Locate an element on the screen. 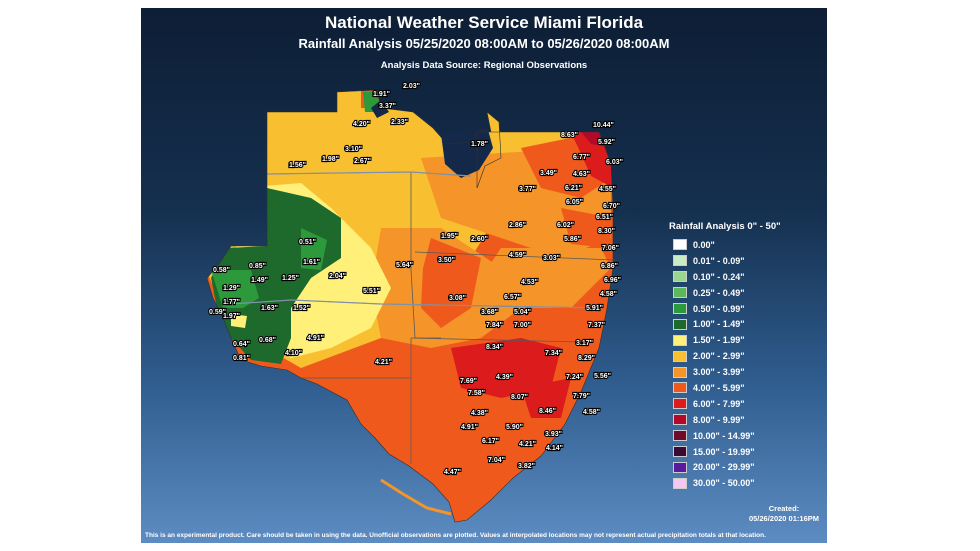 This screenshot has width=980, height=551. rainfall-value-label: 3.08" is located at coordinates (457, 298).